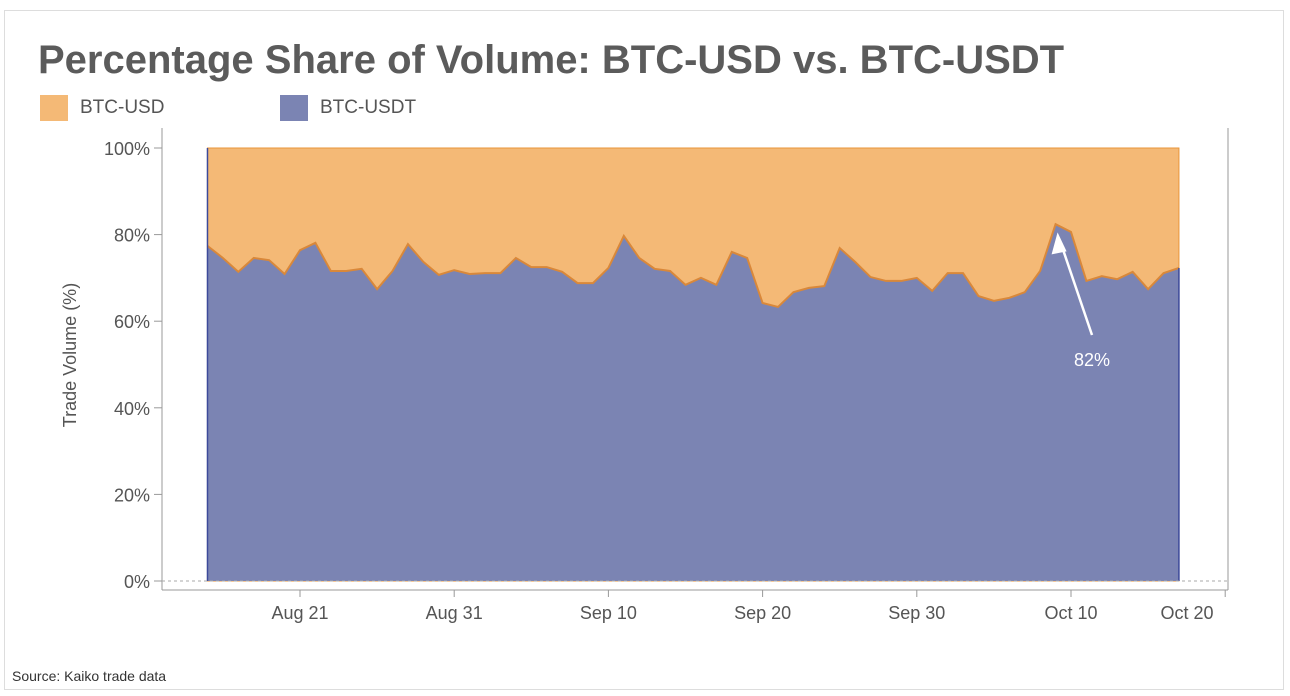 This screenshot has width=1290, height=696. Describe the element at coordinates (1059, 243) in the screenshot. I see `annotation-arrowhead` at that location.